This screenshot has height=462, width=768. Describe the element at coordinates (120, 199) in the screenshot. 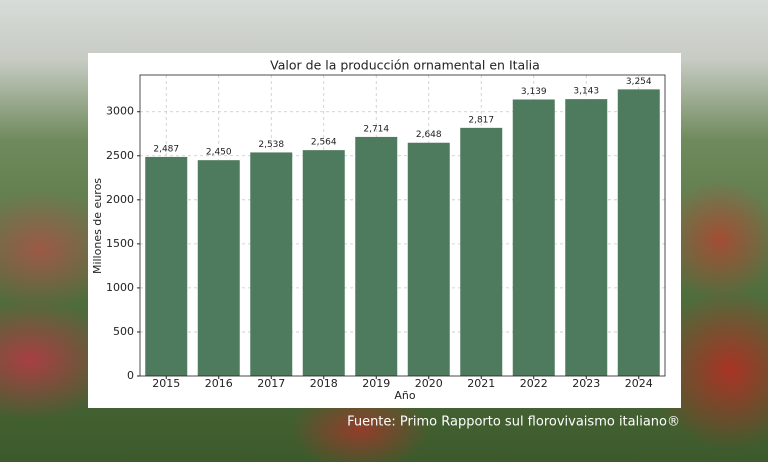

I see `y-tick-label: 2000` at that location.